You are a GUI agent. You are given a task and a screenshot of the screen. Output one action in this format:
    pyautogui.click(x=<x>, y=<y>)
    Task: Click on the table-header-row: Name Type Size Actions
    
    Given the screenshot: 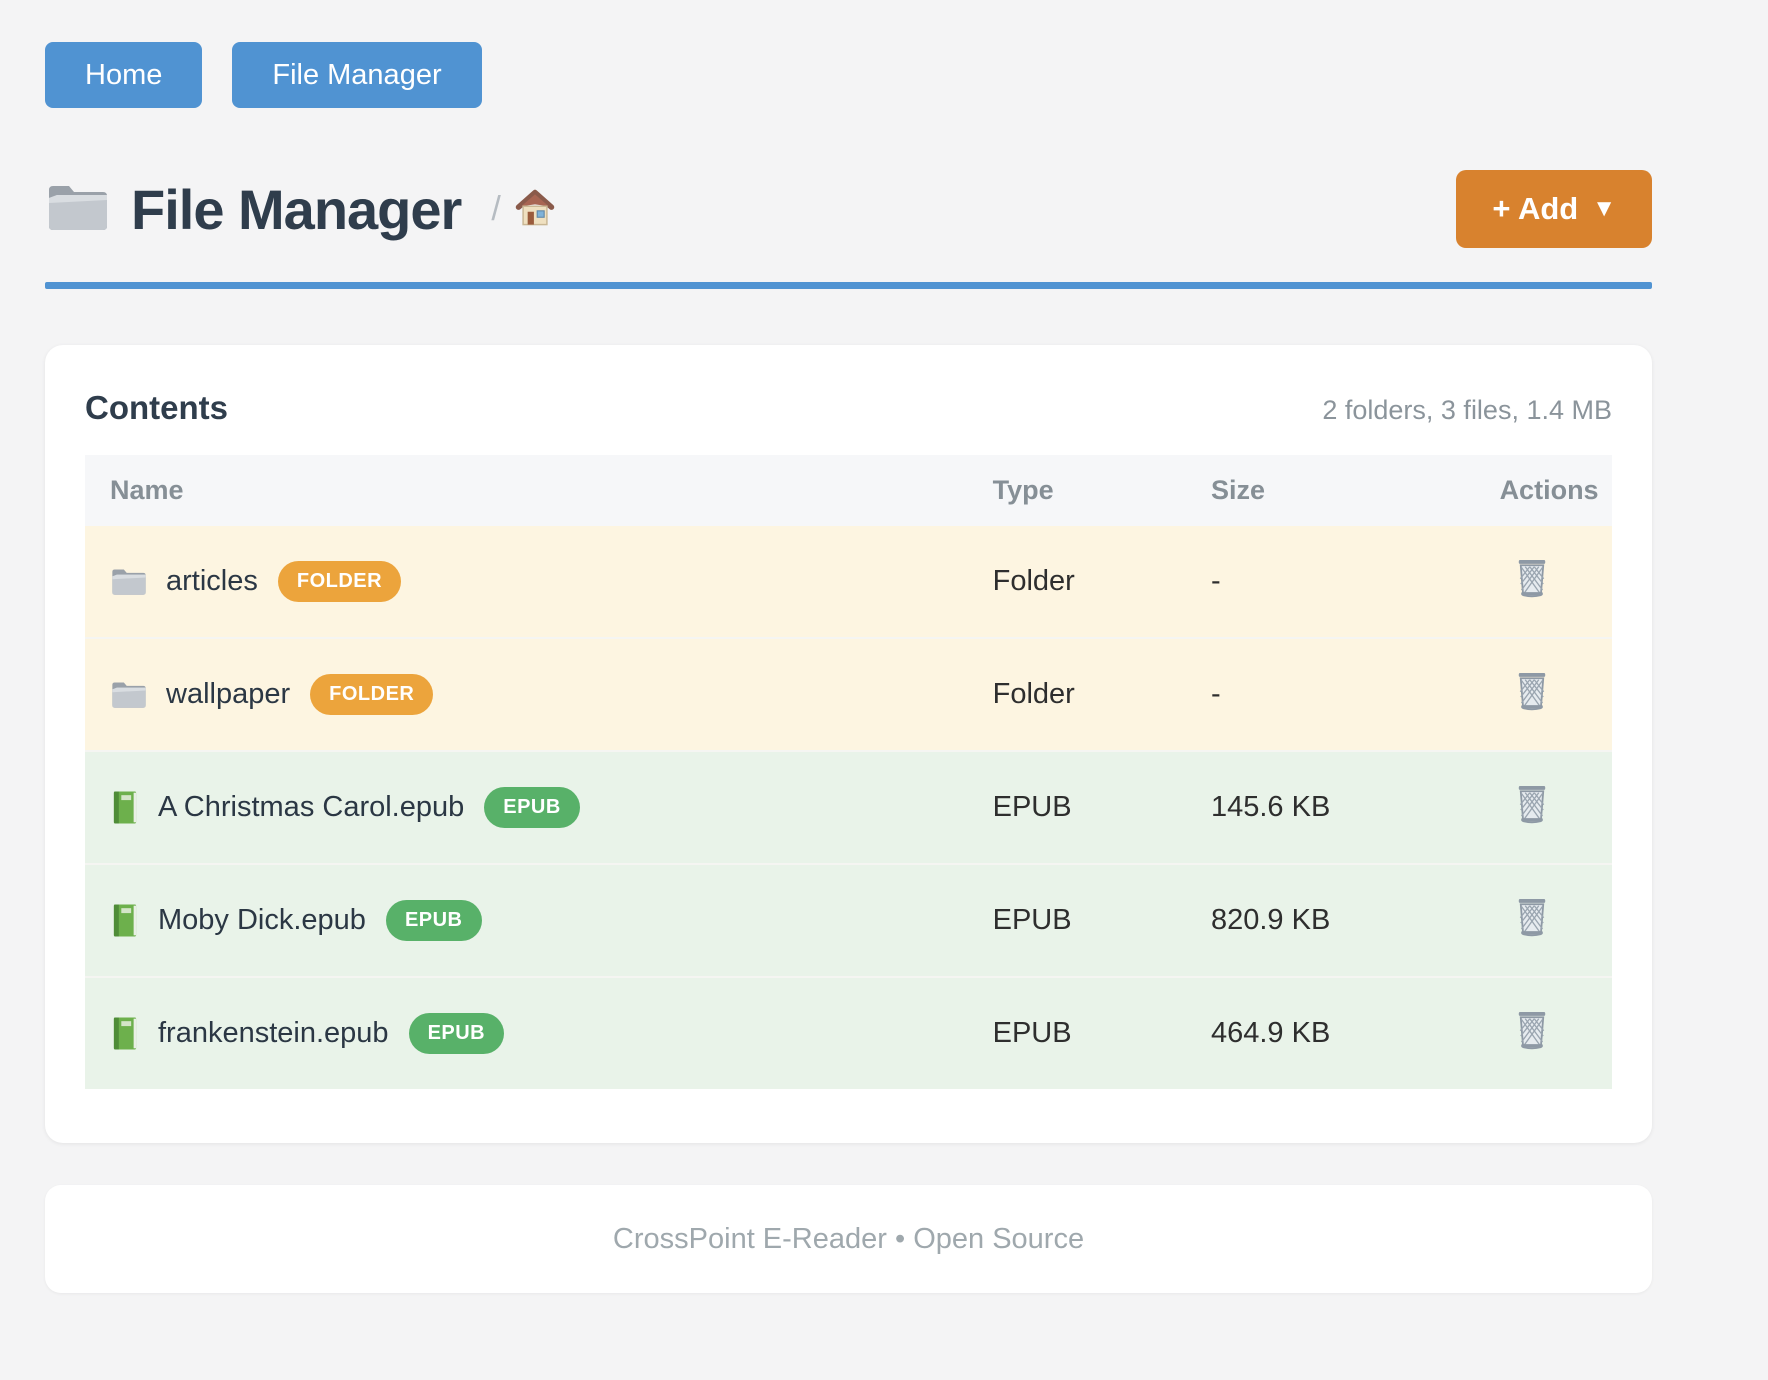 What is the action you would take?
    pyautogui.click(x=848, y=490)
    